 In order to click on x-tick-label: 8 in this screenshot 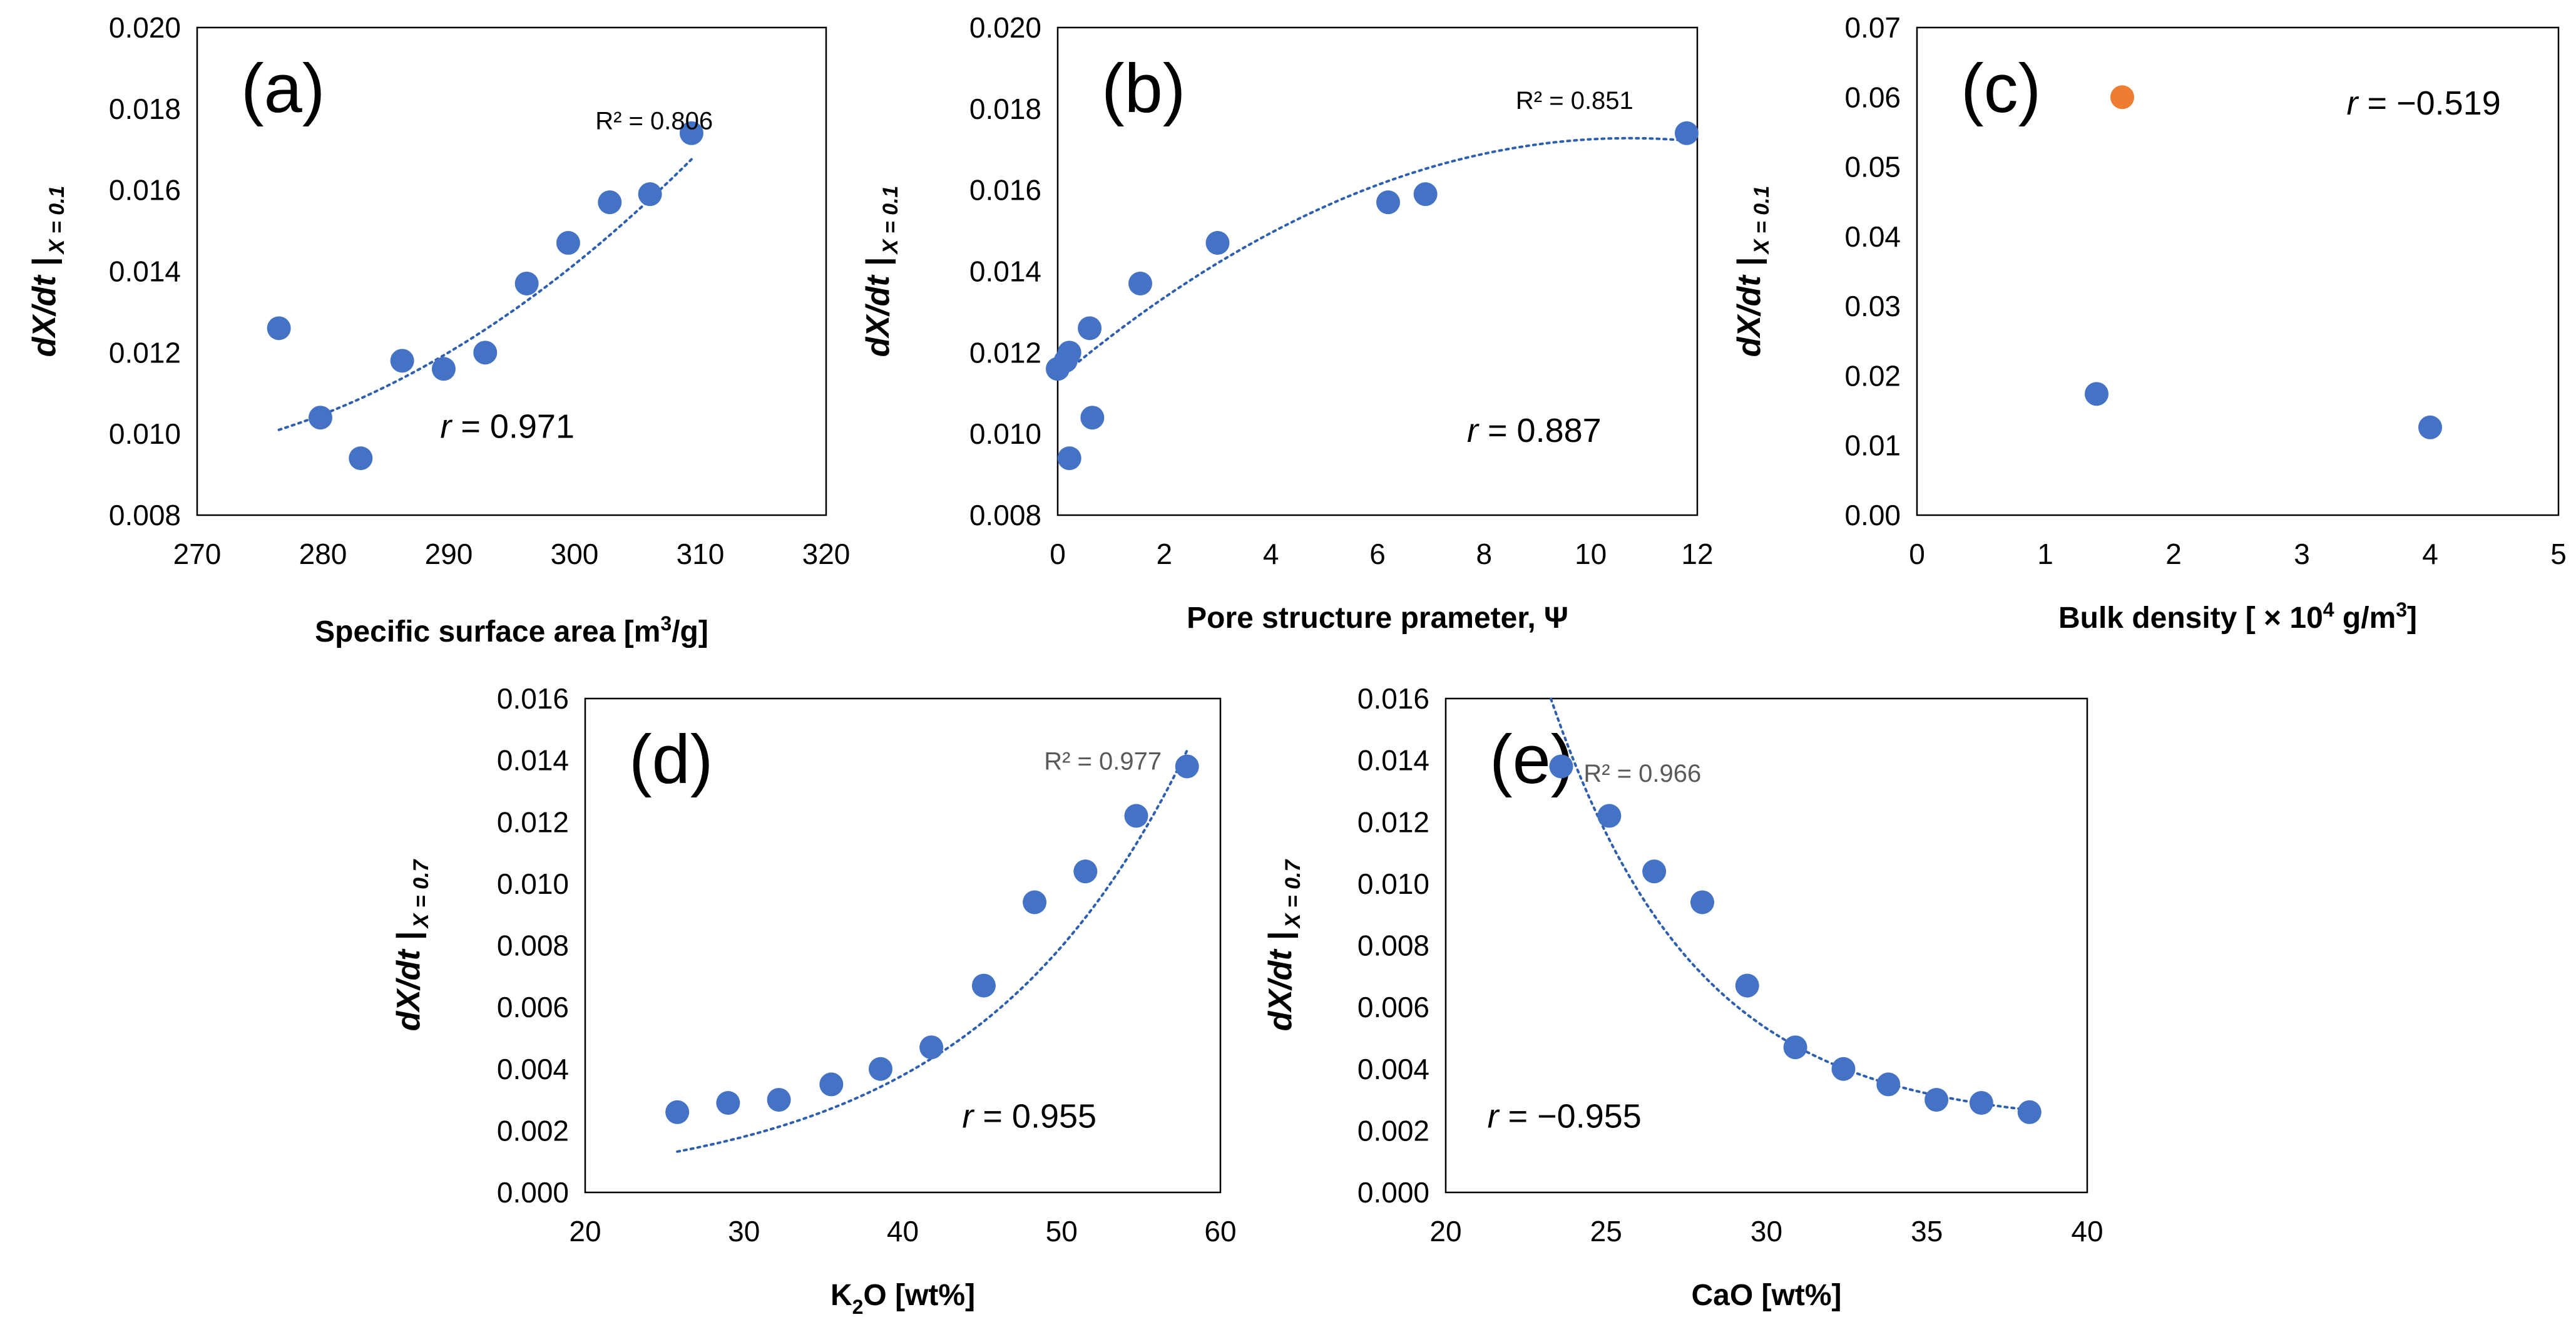, I will do `click(1484, 554)`.